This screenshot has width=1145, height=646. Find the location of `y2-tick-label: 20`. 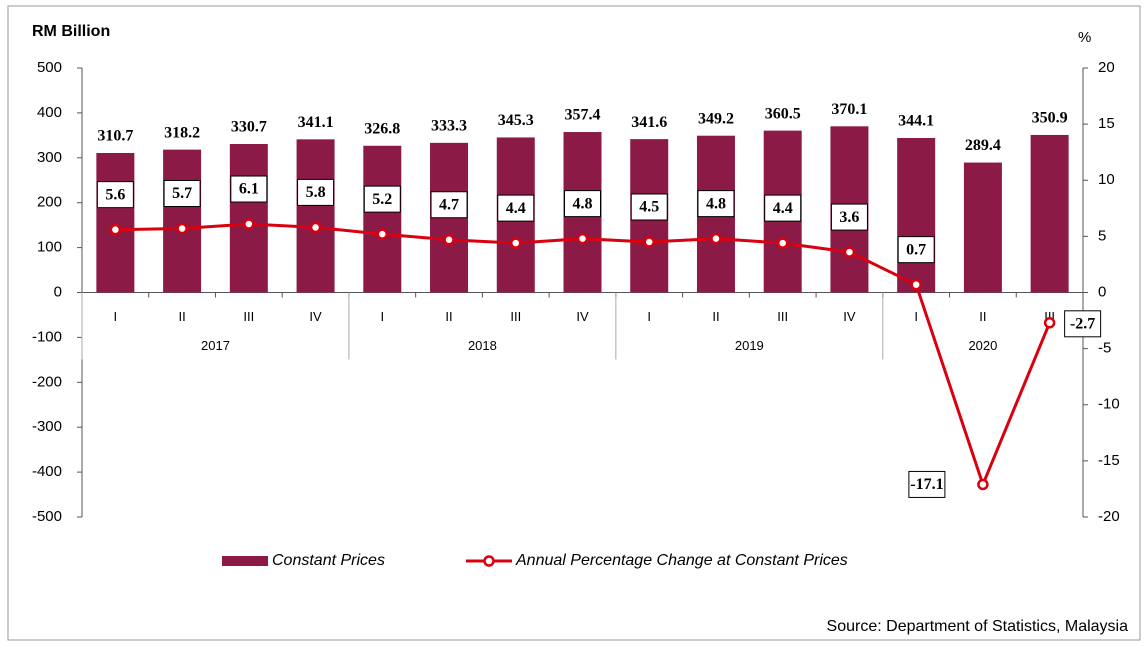

y2-tick-label: 20 is located at coordinates (1106, 67).